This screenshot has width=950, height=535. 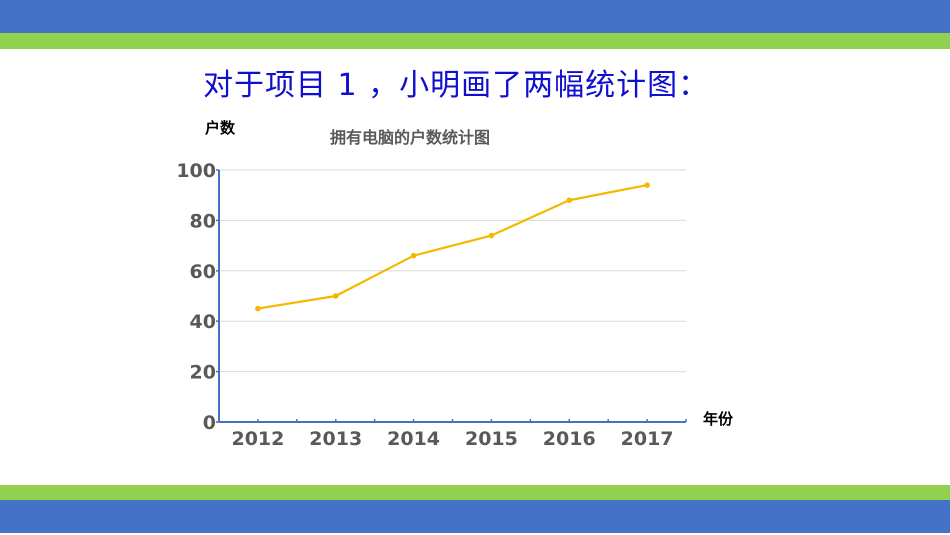 What do you see at coordinates (220, 128) in the screenshot?
I see `y-axis-title: 户数` at bounding box center [220, 128].